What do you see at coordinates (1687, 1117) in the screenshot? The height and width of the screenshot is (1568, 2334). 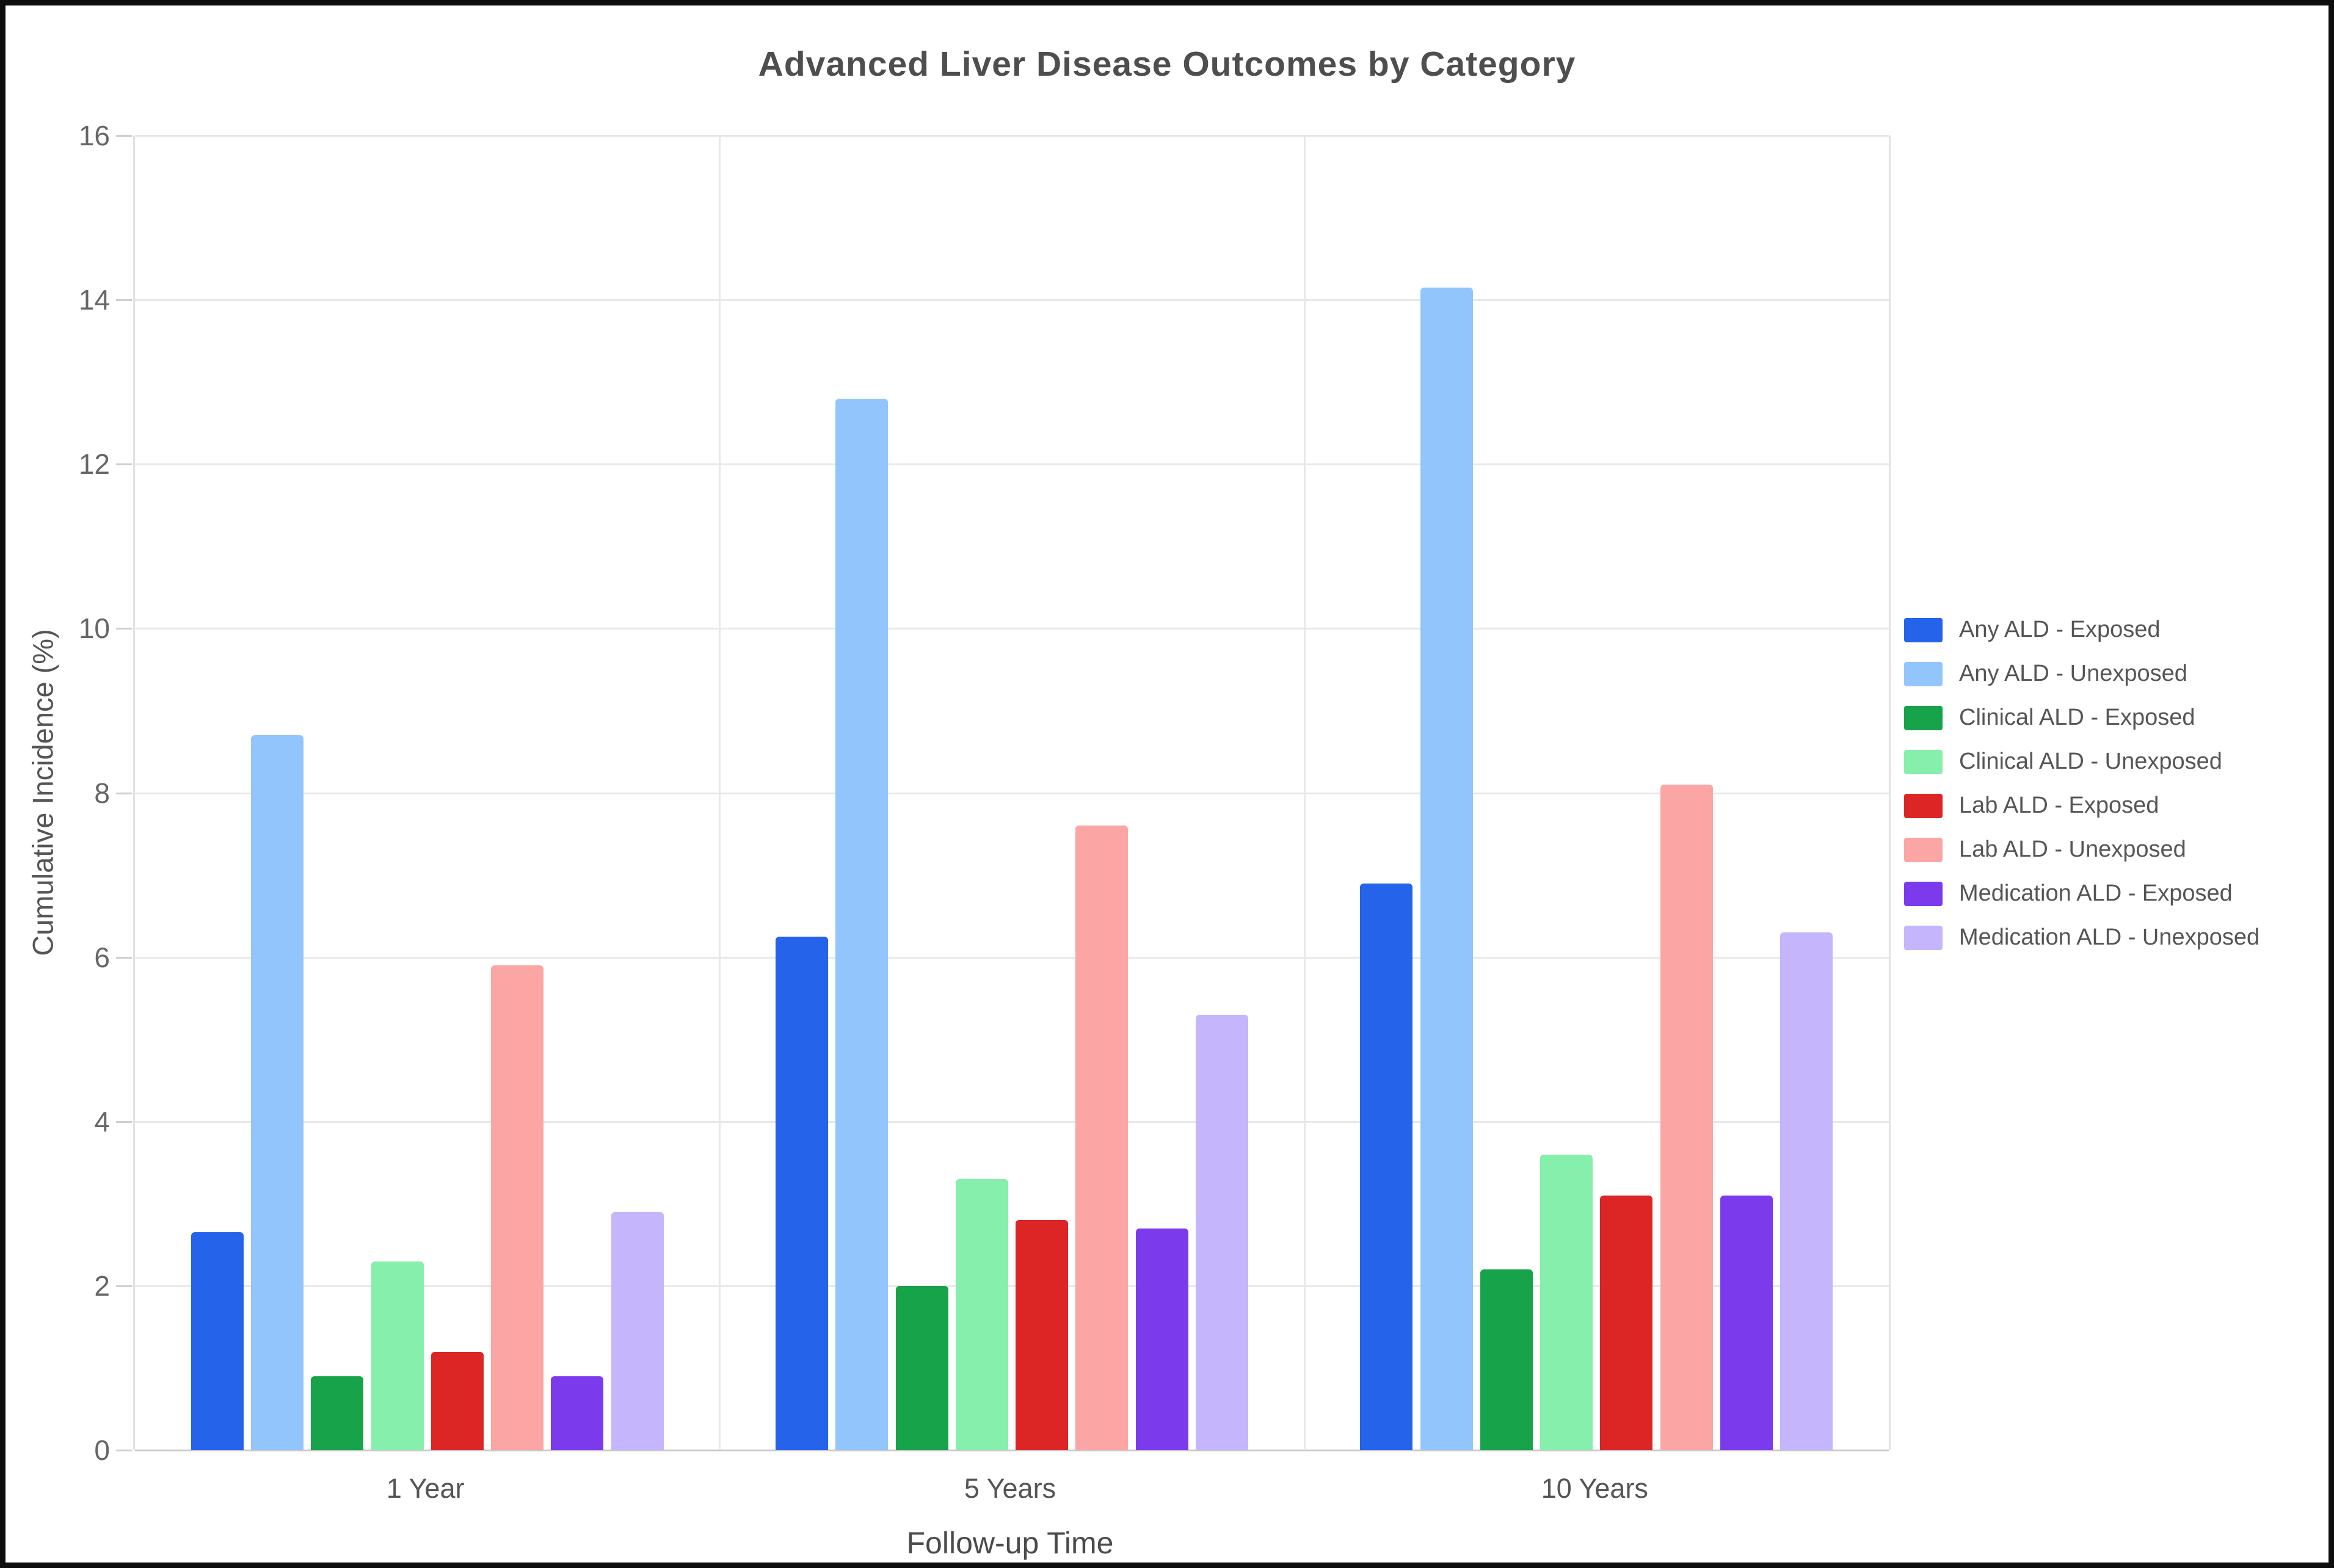 I see `bar-lab-ald-unexposed-10-years` at bounding box center [1687, 1117].